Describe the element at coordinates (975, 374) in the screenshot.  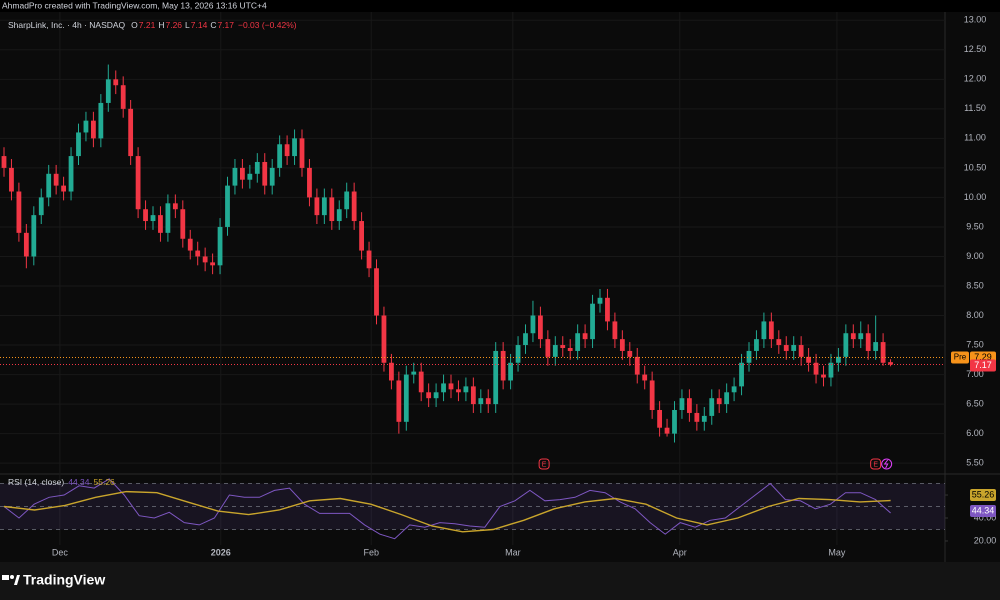
I see `y-tick-label: 7.00` at that location.